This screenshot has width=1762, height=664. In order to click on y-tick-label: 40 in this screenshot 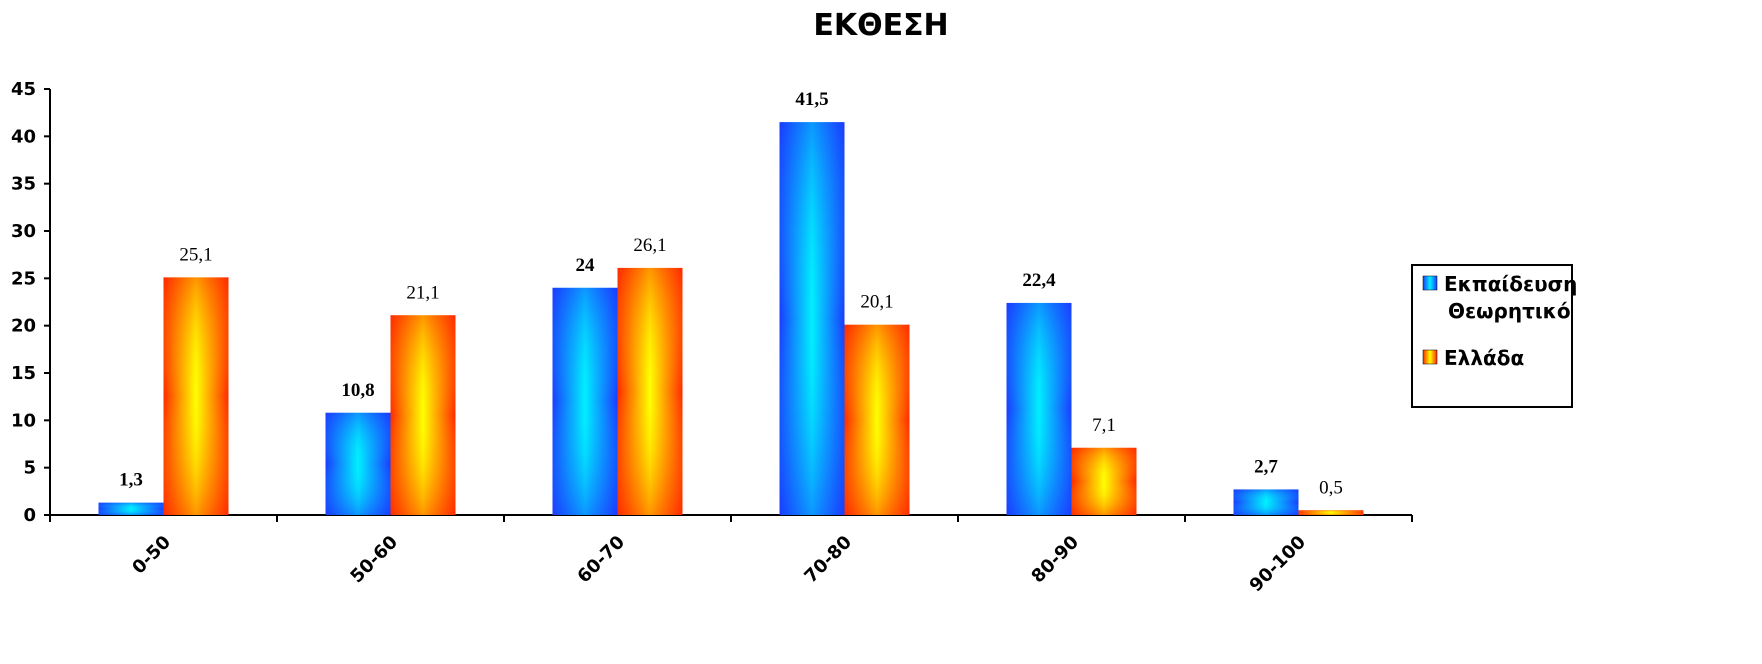, I will do `click(23, 136)`.